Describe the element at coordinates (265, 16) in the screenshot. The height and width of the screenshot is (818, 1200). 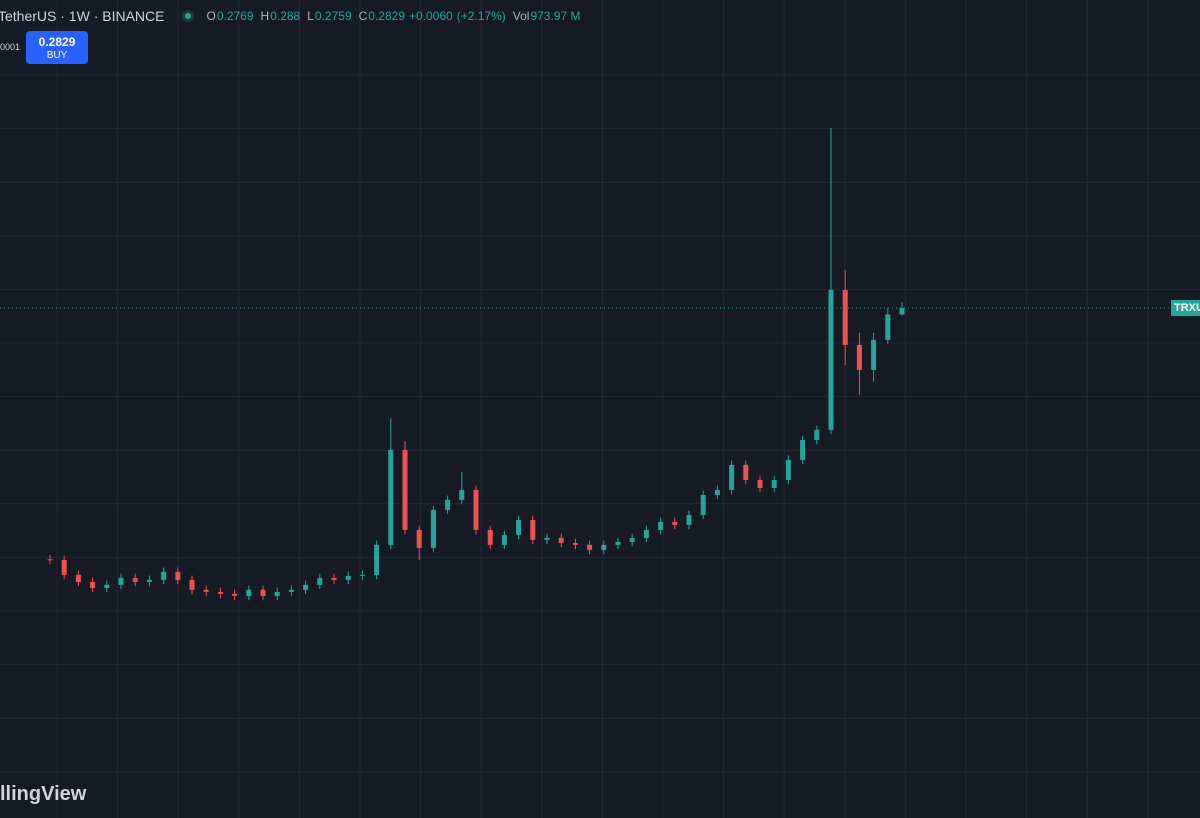
I see `high-label: H` at that location.